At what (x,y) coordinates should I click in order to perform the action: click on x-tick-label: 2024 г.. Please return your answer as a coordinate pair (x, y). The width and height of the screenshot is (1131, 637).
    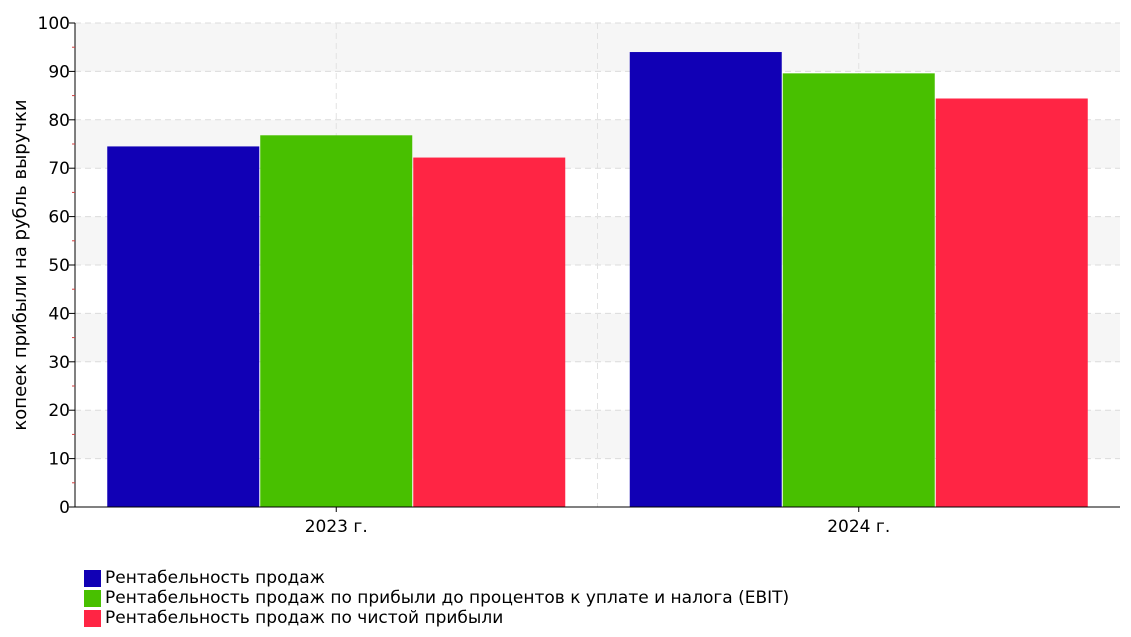
    Looking at the image, I should click on (858, 527).